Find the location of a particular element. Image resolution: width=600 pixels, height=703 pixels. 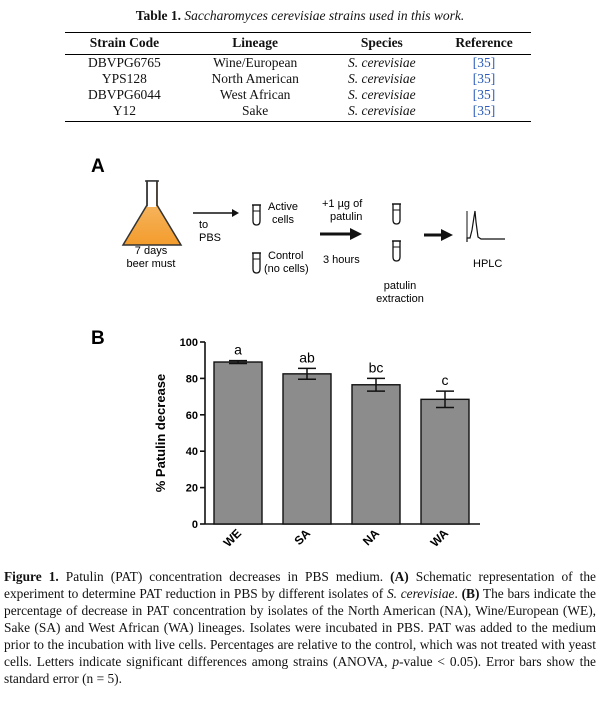

cell-strain: DBVPG6044 is located at coordinates (124, 94).